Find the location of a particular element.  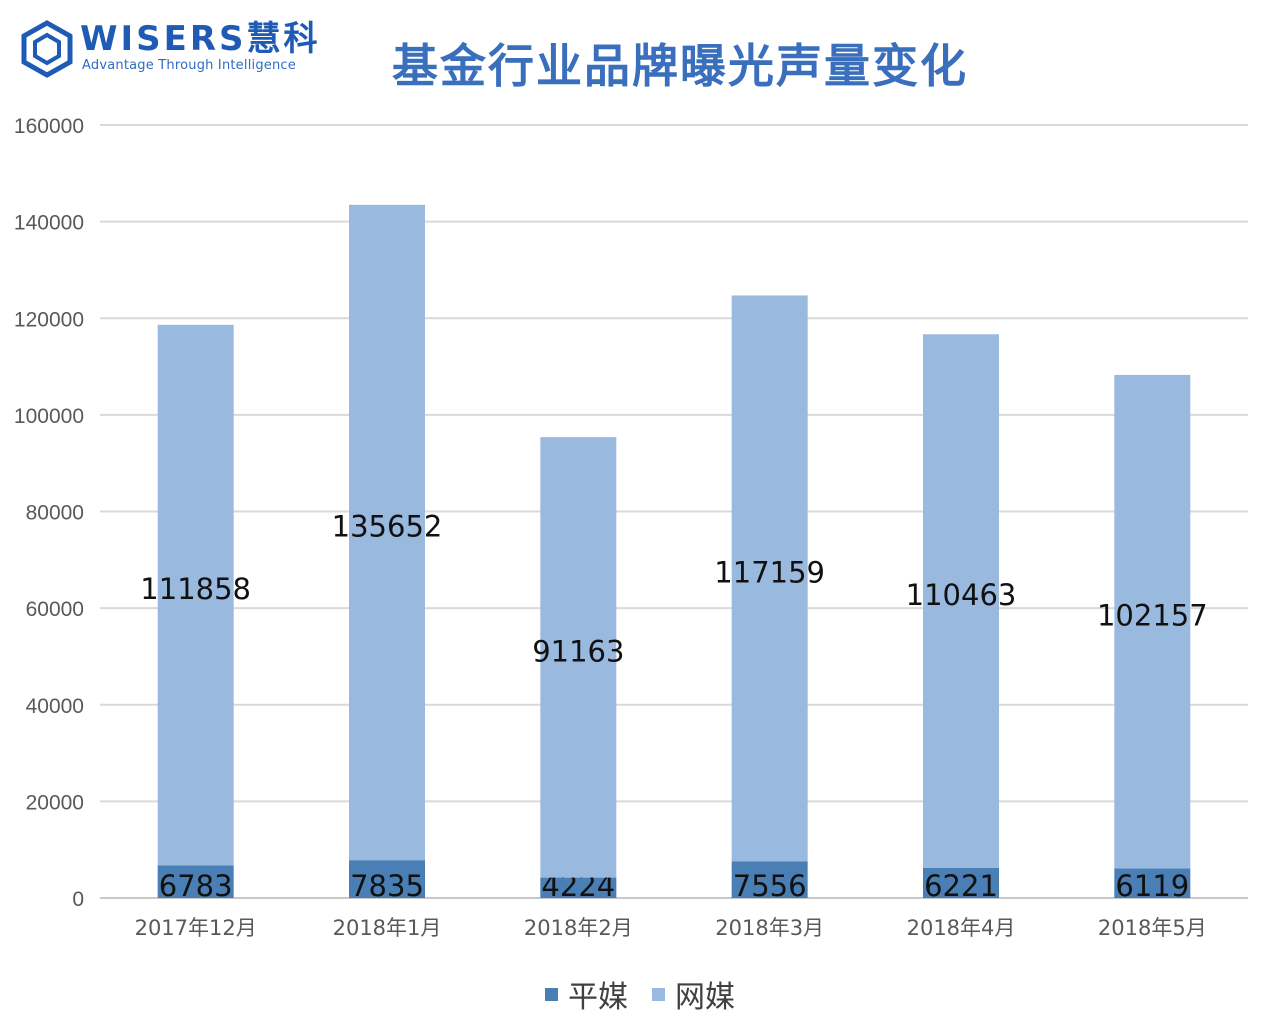

legend-label: 网媒 is located at coordinates (705, 997).